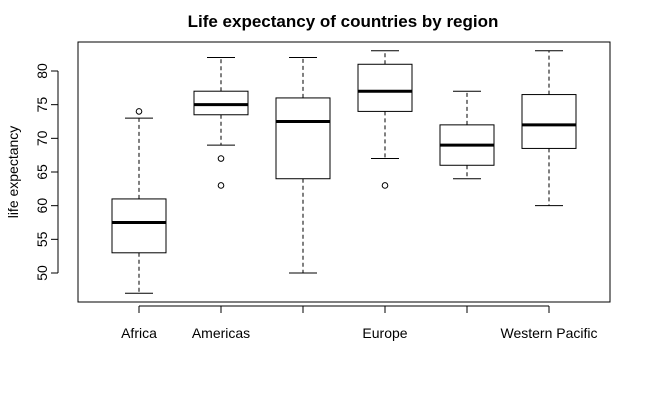  What do you see at coordinates (42, 105) in the screenshot?
I see `y-tick-label: 75` at bounding box center [42, 105].